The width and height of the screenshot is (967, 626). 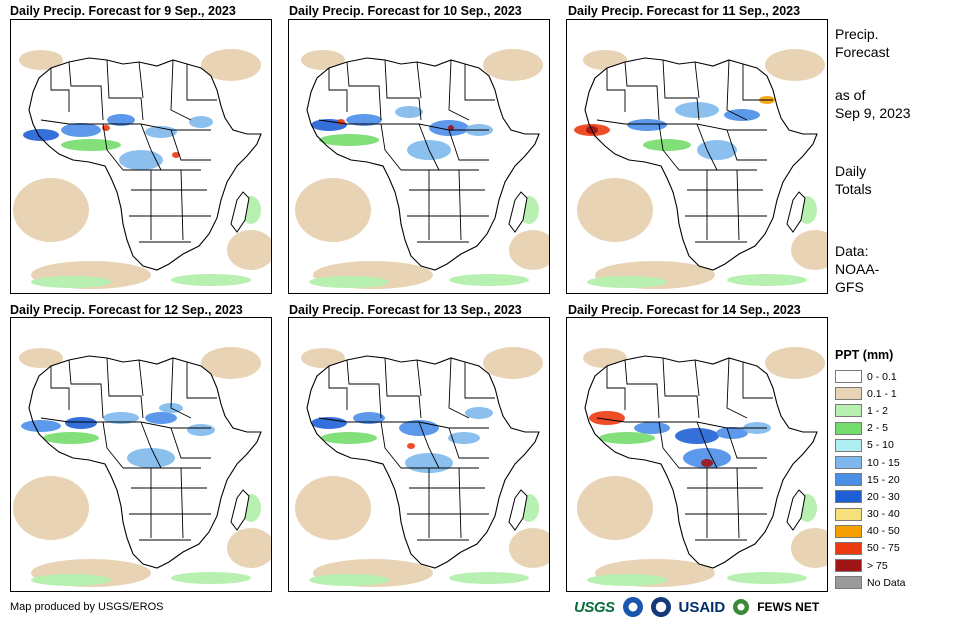 What do you see at coordinates (870, 428) in the screenshot?
I see `legend-item: 2 - 5` at bounding box center [870, 428].